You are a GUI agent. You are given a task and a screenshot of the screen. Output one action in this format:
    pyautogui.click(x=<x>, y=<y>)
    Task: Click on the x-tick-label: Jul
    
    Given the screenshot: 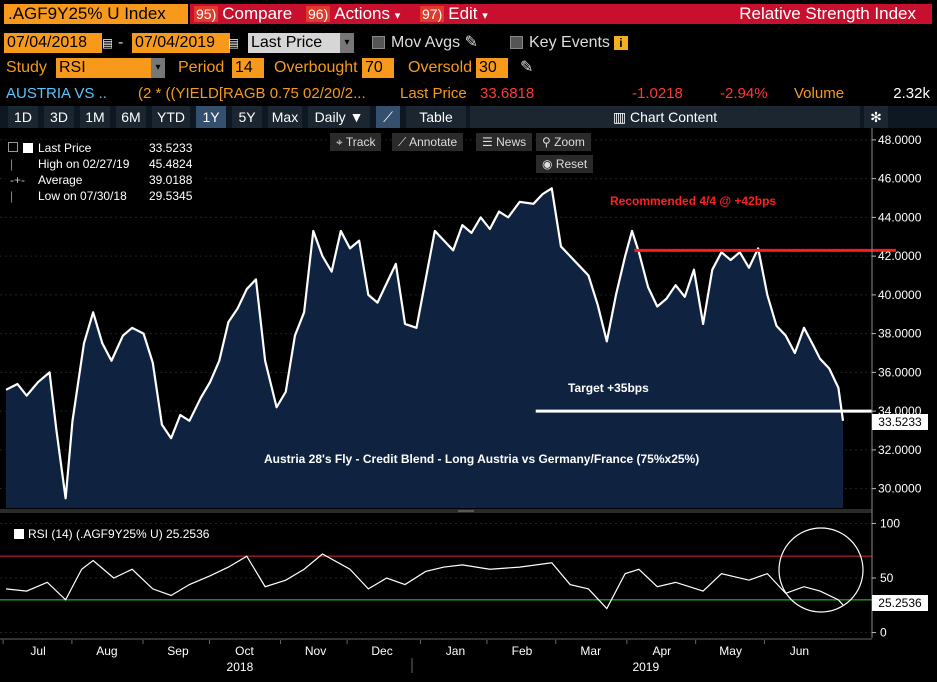 What is the action you would take?
    pyautogui.click(x=37, y=651)
    